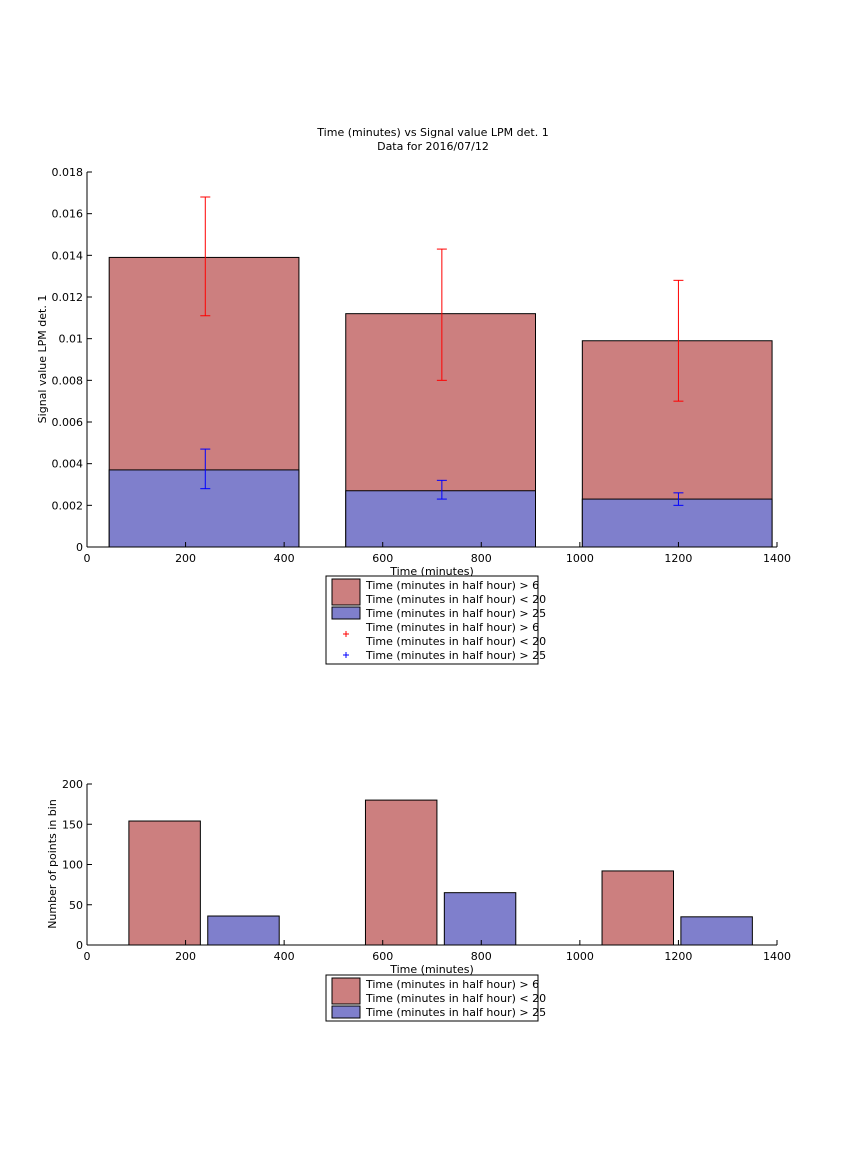 The width and height of the screenshot is (864, 1152). What do you see at coordinates (678, 558) in the screenshot?
I see `chart1-x-tick-label: 1200` at bounding box center [678, 558].